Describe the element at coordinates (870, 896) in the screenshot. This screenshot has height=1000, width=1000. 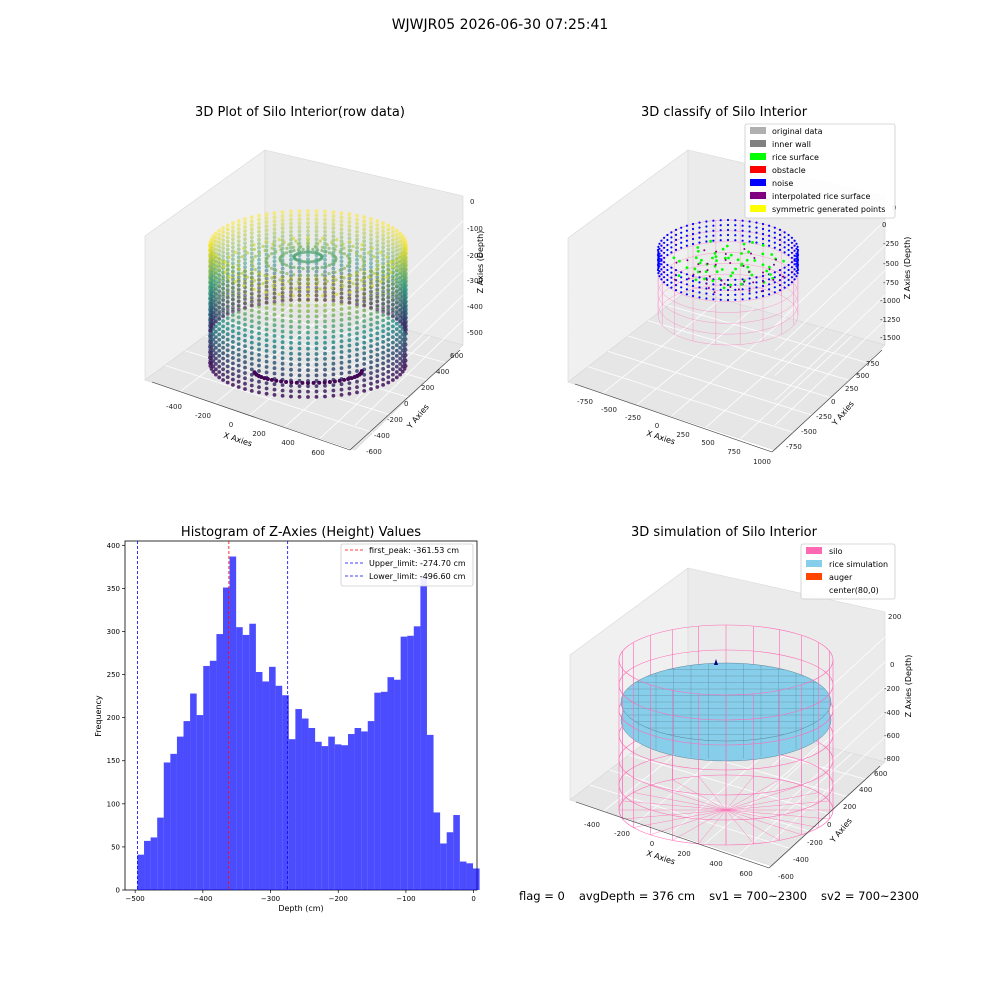
I see `sv2-value: sv2 = 700~2300` at that location.